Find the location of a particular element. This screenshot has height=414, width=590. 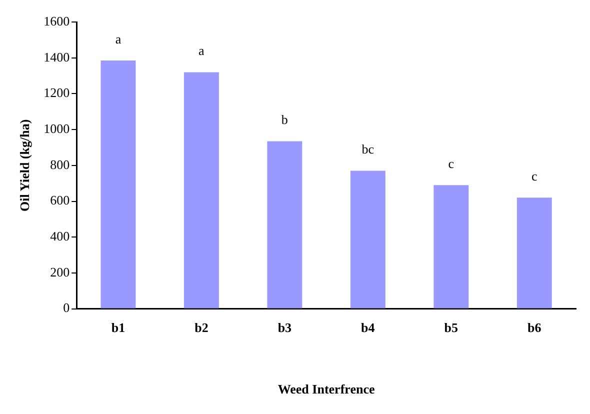

x-tick-label: b3 is located at coordinates (285, 327).